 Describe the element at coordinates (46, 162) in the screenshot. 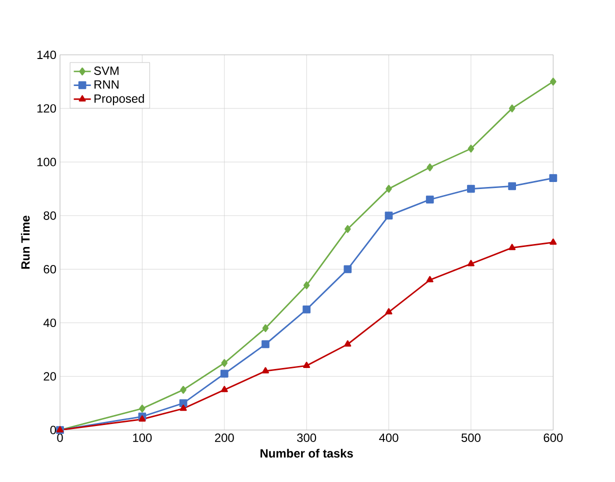

I see `y-tick-label: 100` at that location.